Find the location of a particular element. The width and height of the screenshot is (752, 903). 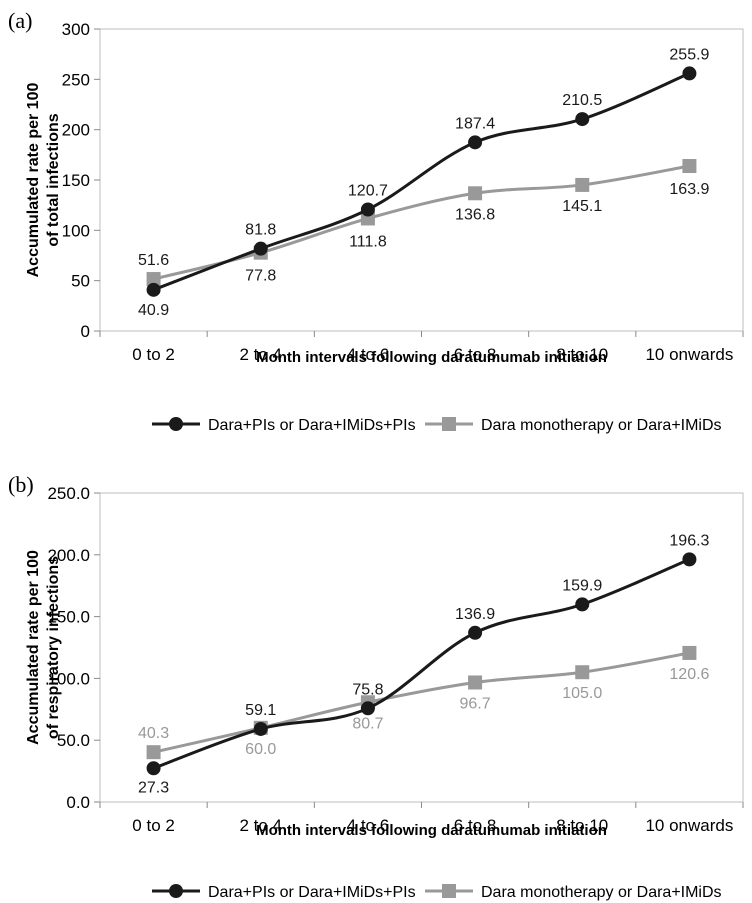

data-label: 111.8 is located at coordinates (368, 241).